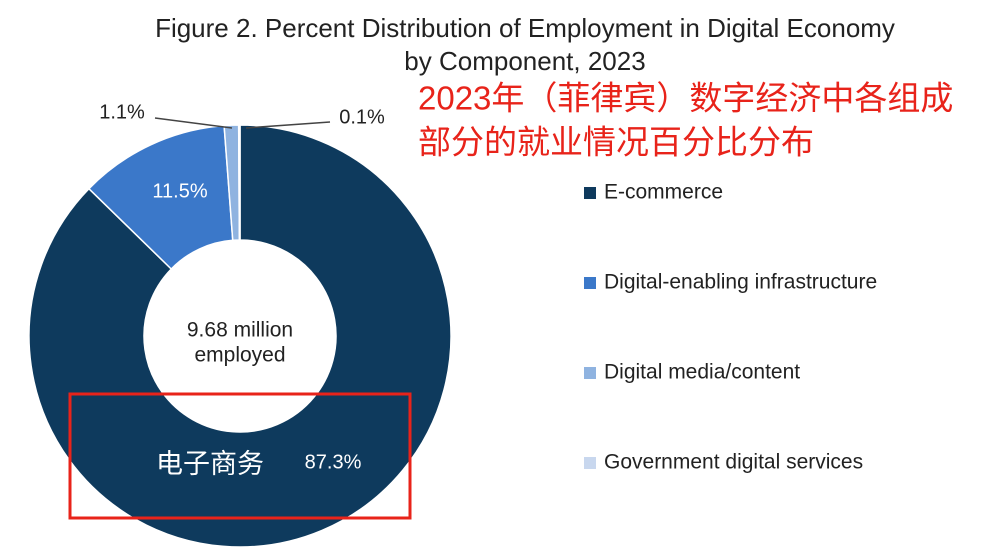 This screenshot has height=555, width=1004. What do you see at coordinates (740, 282) in the screenshot?
I see `legend-label: Digital-enabling infrastructure` at bounding box center [740, 282].